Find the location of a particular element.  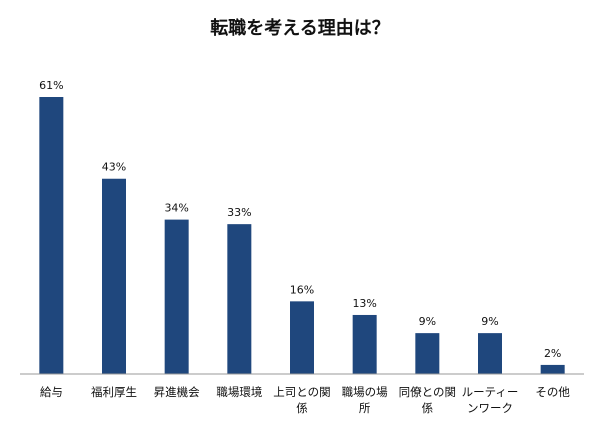

value-label-1: 43% is located at coordinates (114, 167).